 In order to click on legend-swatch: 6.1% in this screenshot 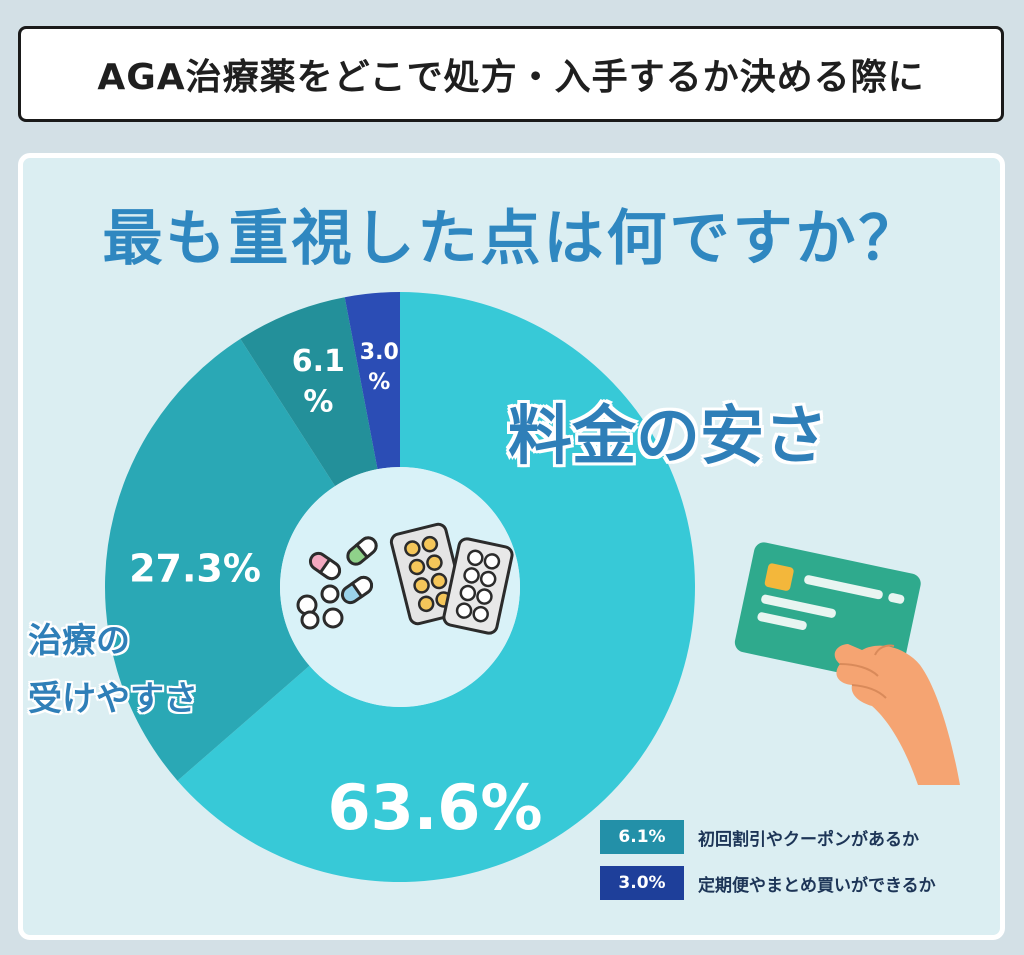, I will do `click(642, 837)`.